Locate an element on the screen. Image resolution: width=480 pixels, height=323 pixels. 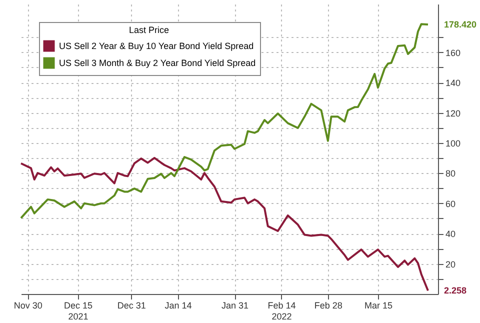
y-tick-label: 100 is located at coordinates (453, 143).